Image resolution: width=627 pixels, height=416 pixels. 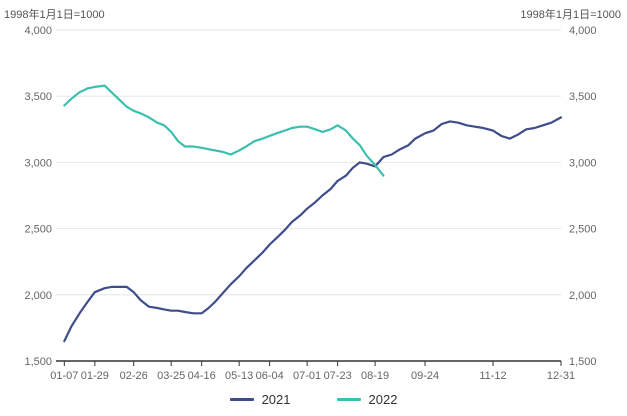 What do you see at coordinates (583, 296) in the screenshot?
I see `y-tick-label-right: 2,000` at bounding box center [583, 296].